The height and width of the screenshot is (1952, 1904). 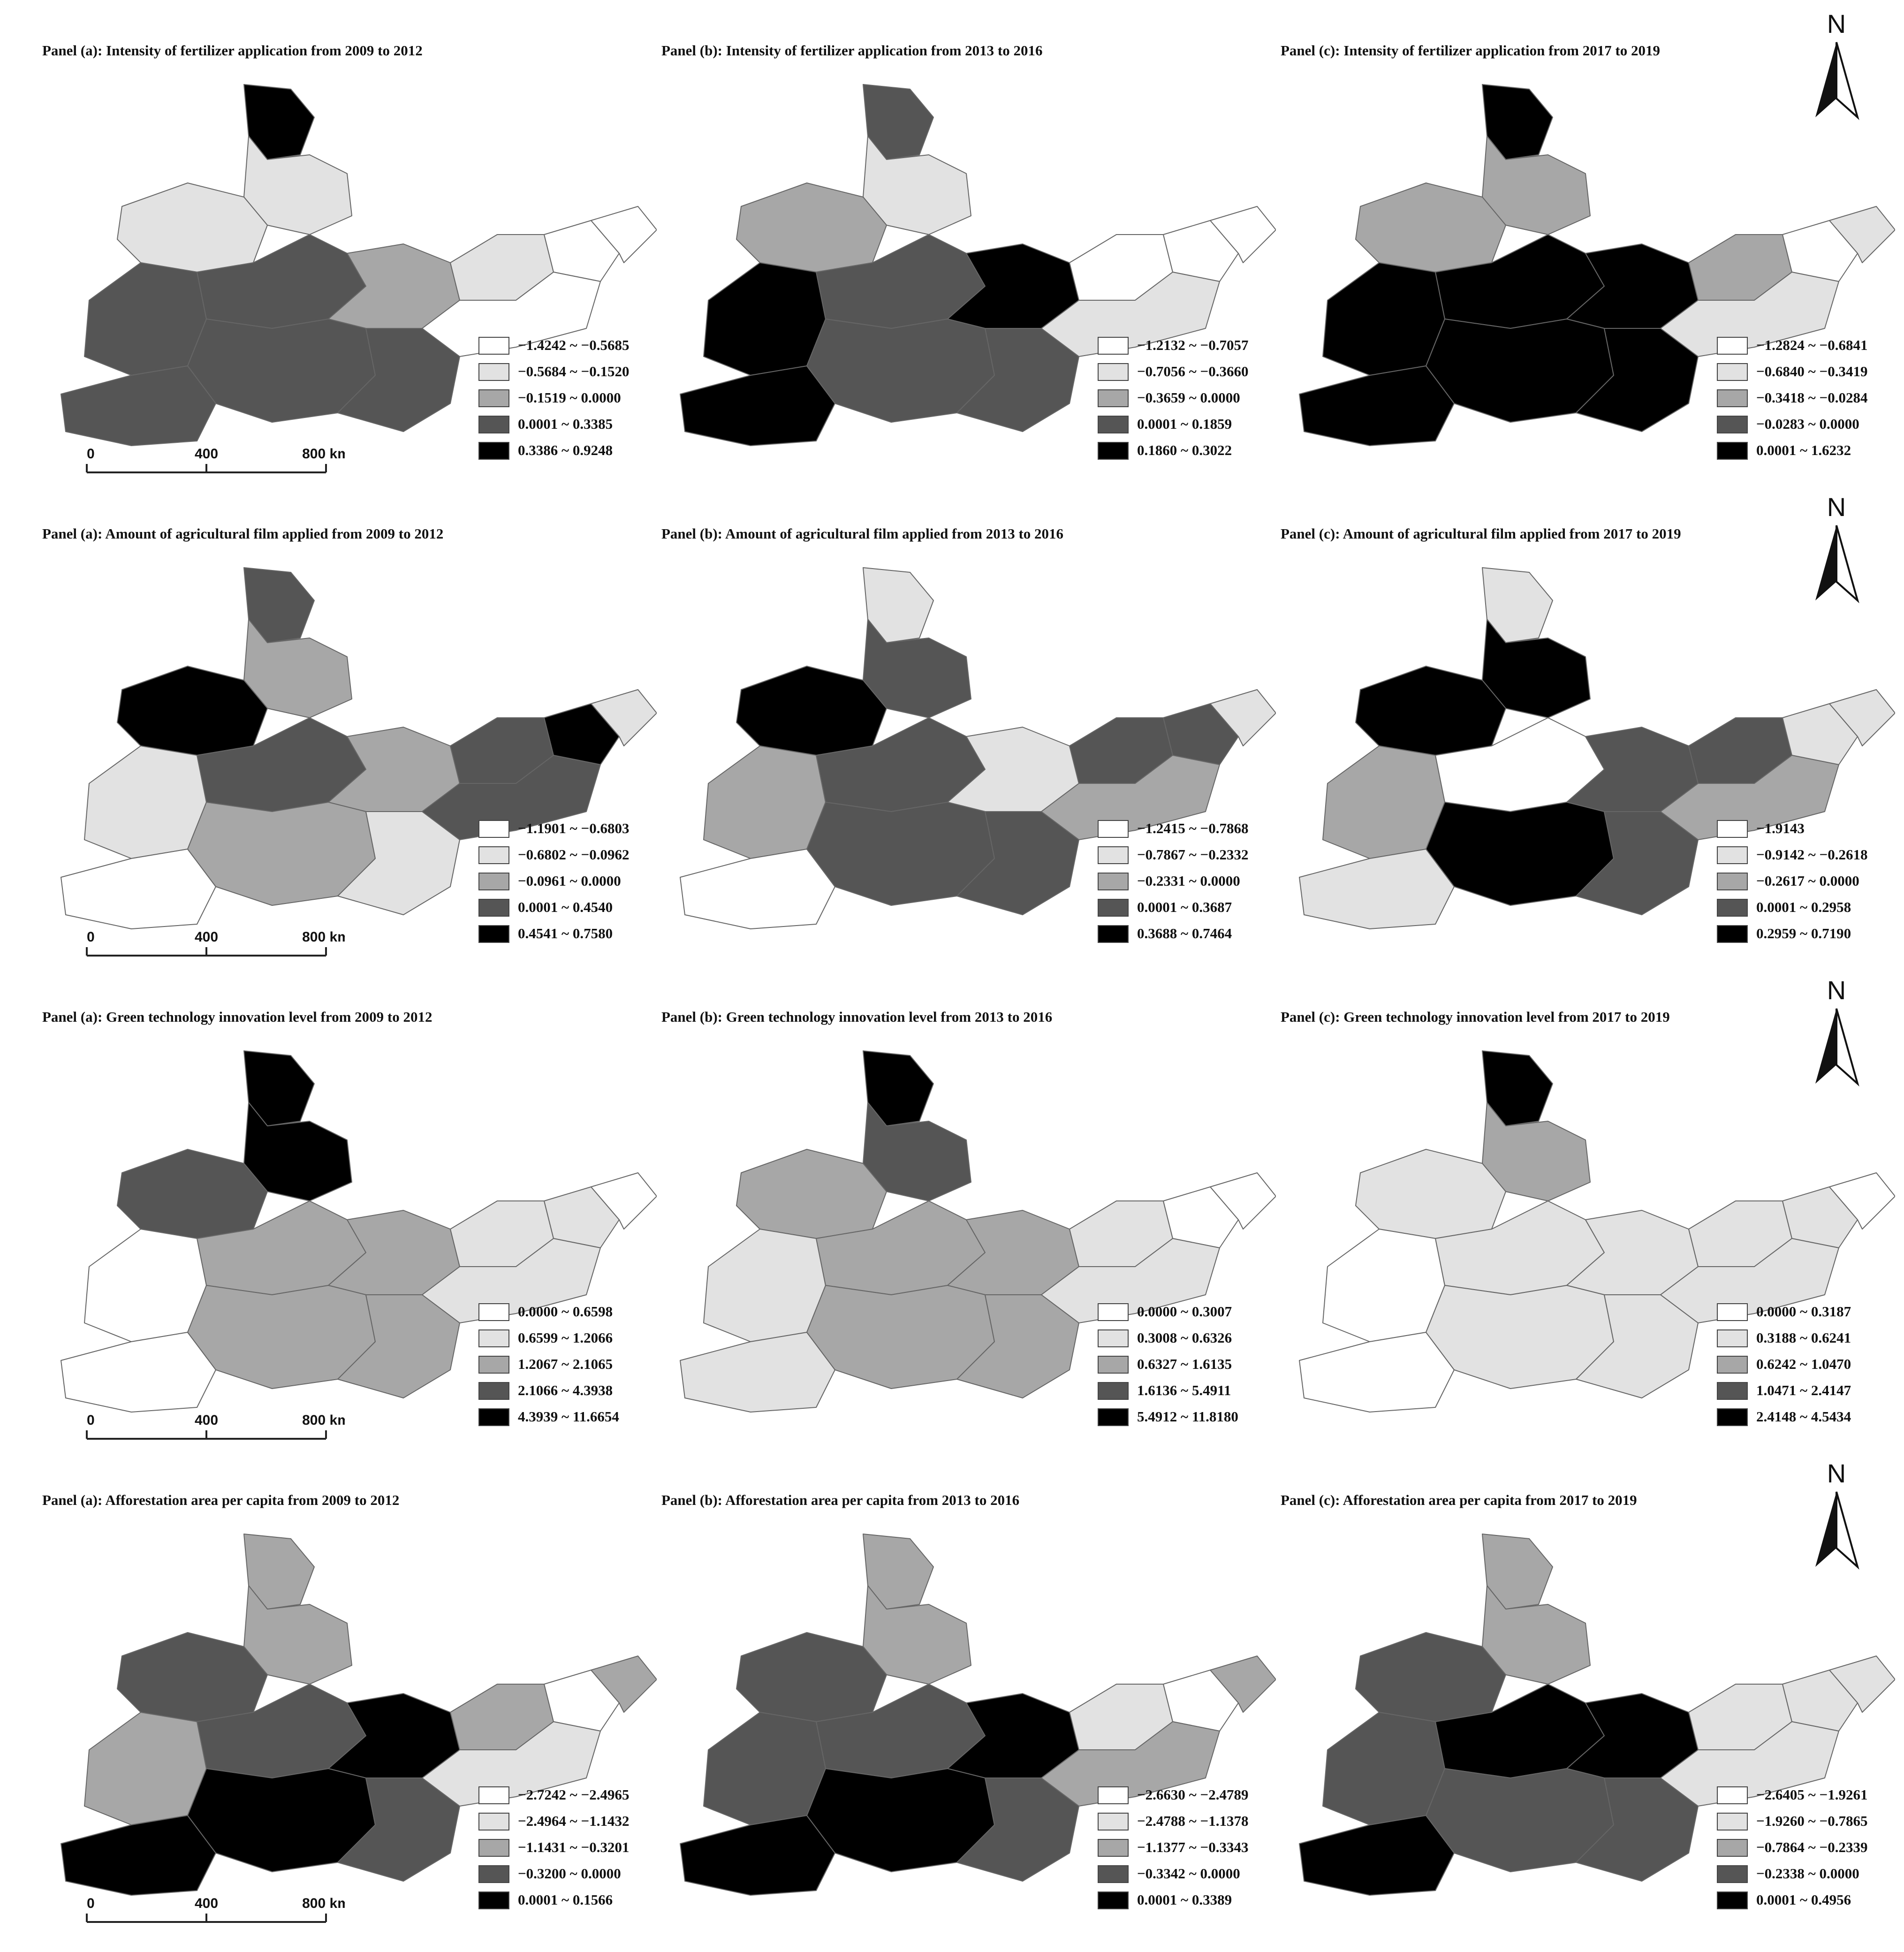 I want to click on scale-bar-label: 0, so click(x=91, y=1903).